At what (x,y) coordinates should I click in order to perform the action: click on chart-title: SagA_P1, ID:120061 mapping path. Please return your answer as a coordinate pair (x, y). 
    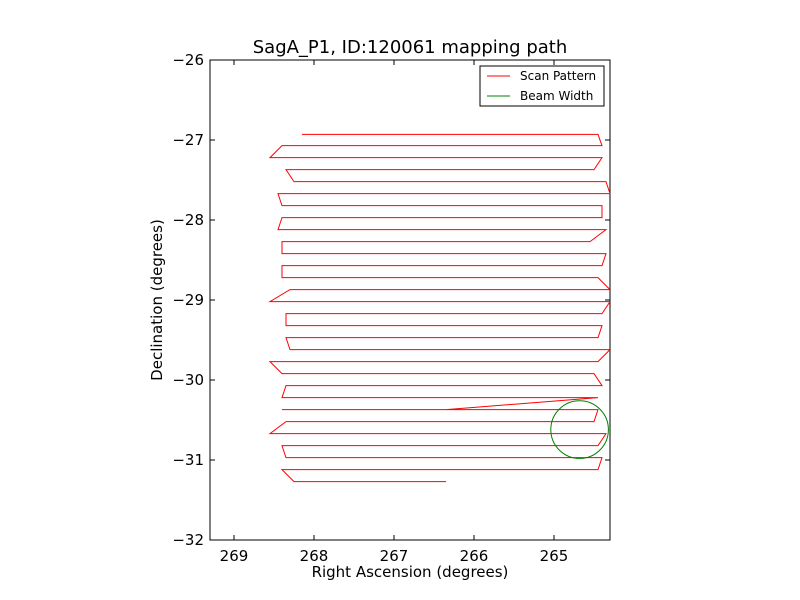
    Looking at the image, I should click on (410, 47).